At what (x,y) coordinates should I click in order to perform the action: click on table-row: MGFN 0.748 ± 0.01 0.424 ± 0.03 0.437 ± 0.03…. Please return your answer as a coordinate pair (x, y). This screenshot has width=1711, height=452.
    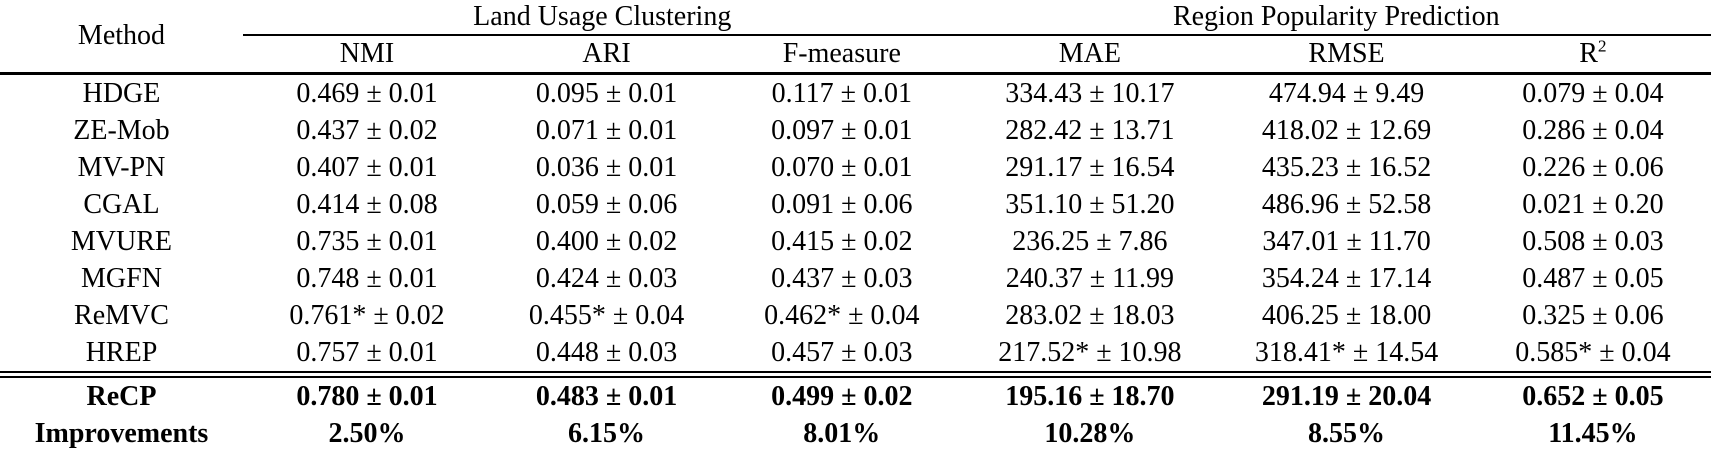
    Looking at the image, I should click on (855, 278).